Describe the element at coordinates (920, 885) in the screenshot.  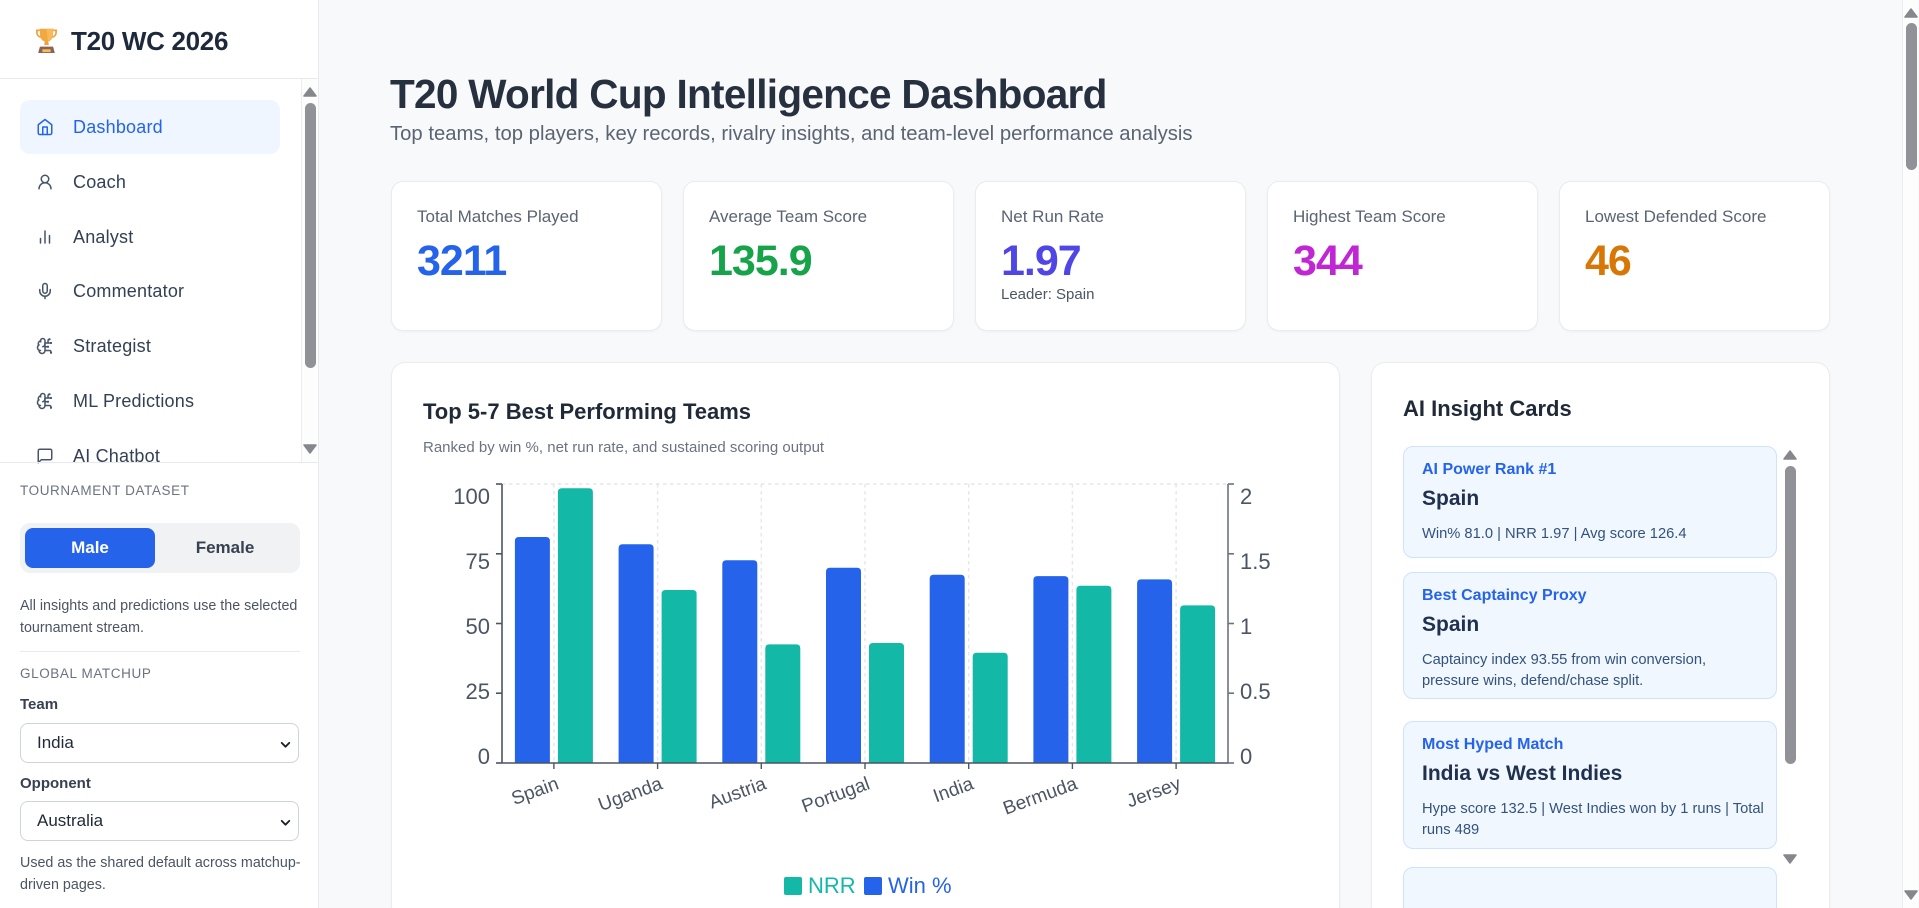
I see `svg-text: Win %` at that location.